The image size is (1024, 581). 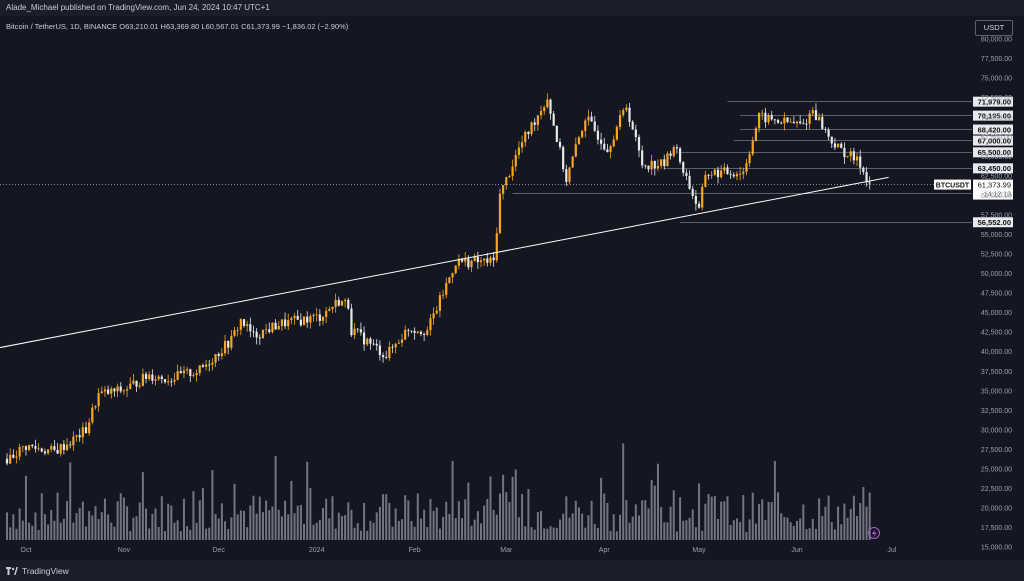 What do you see at coordinates (12, 571) in the screenshot?
I see `tradingview-logo-icon` at bounding box center [12, 571].